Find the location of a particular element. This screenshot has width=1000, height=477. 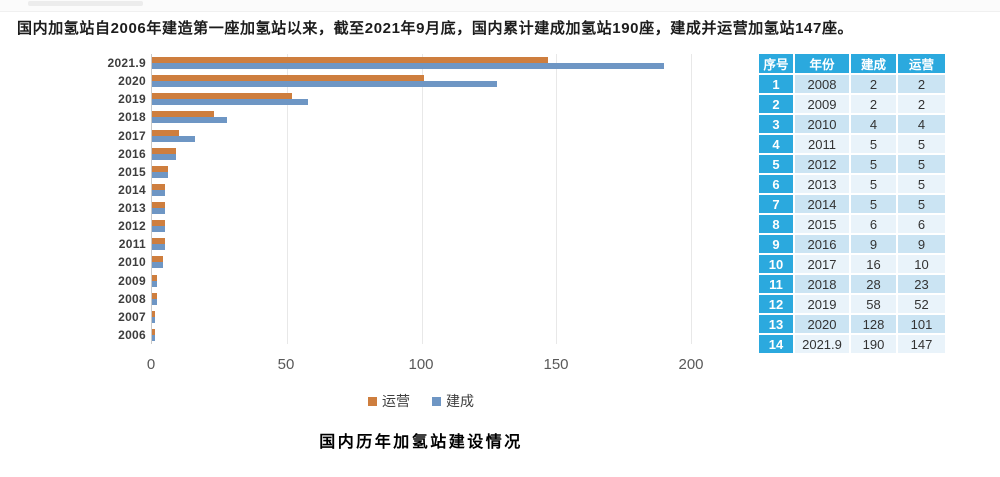

table-cell: 9 is located at coordinates (873, 244).